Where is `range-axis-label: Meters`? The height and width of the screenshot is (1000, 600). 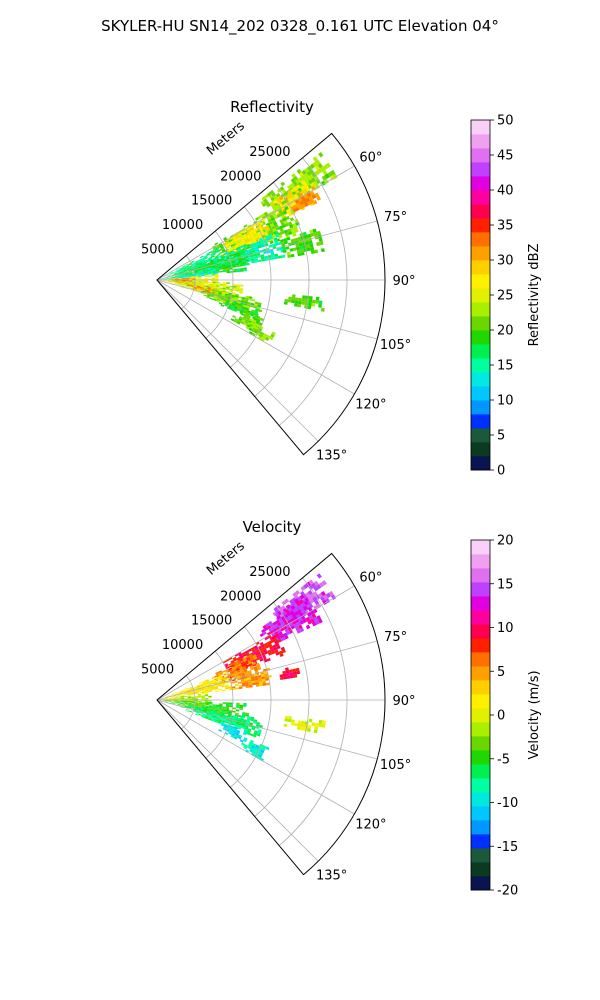 range-axis-label: Meters is located at coordinates (226, 139).